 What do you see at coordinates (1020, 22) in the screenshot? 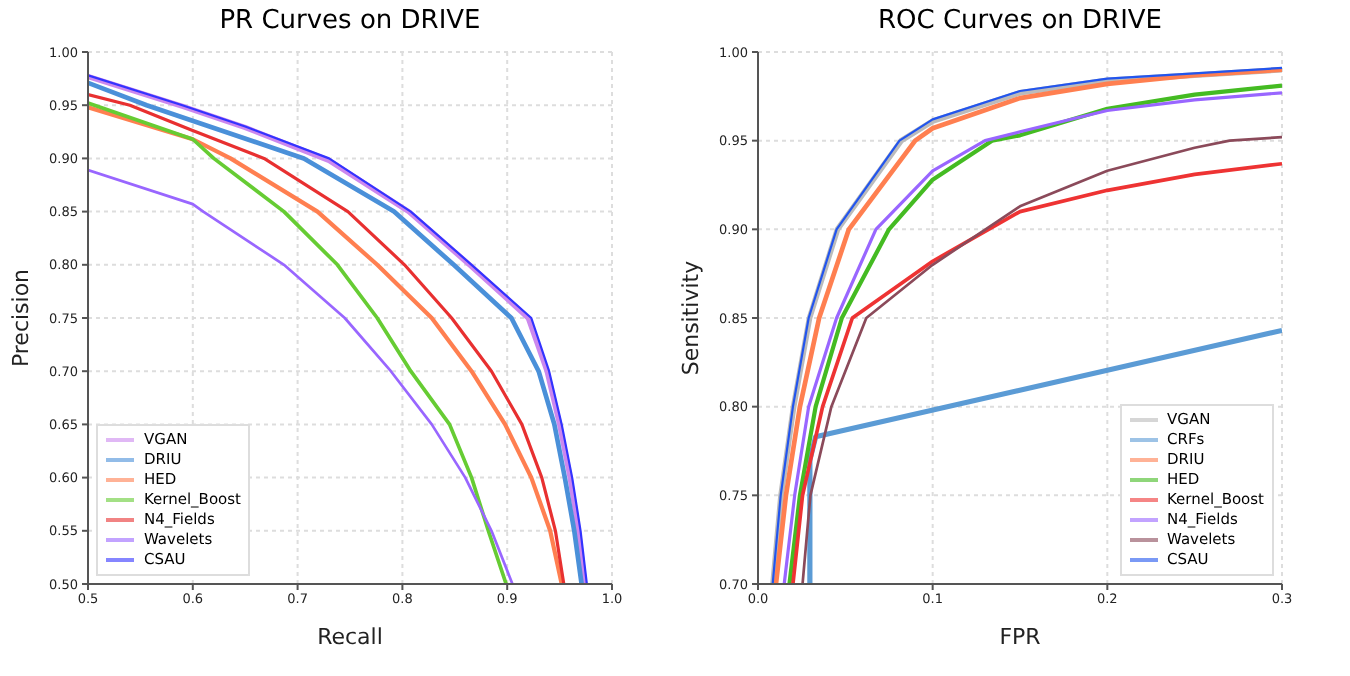
I see `chart-title: ROC Curves on DRIVE` at bounding box center [1020, 22].